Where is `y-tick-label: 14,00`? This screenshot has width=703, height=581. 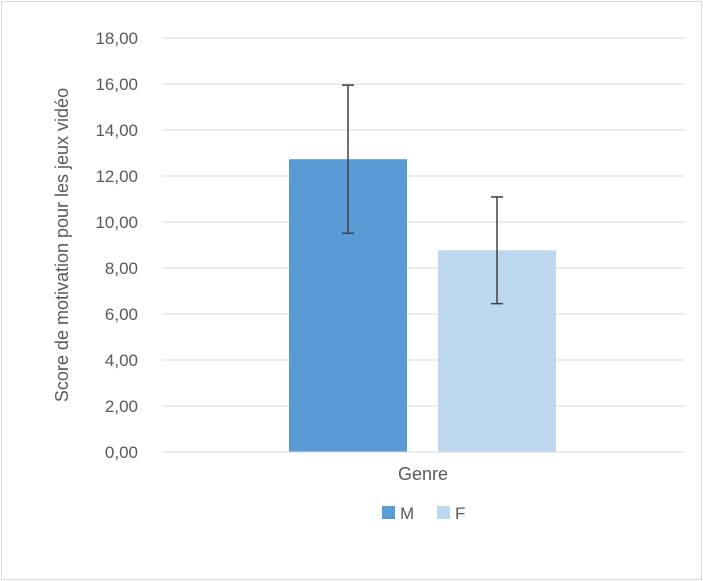 y-tick-label: 14,00 is located at coordinates (116, 130).